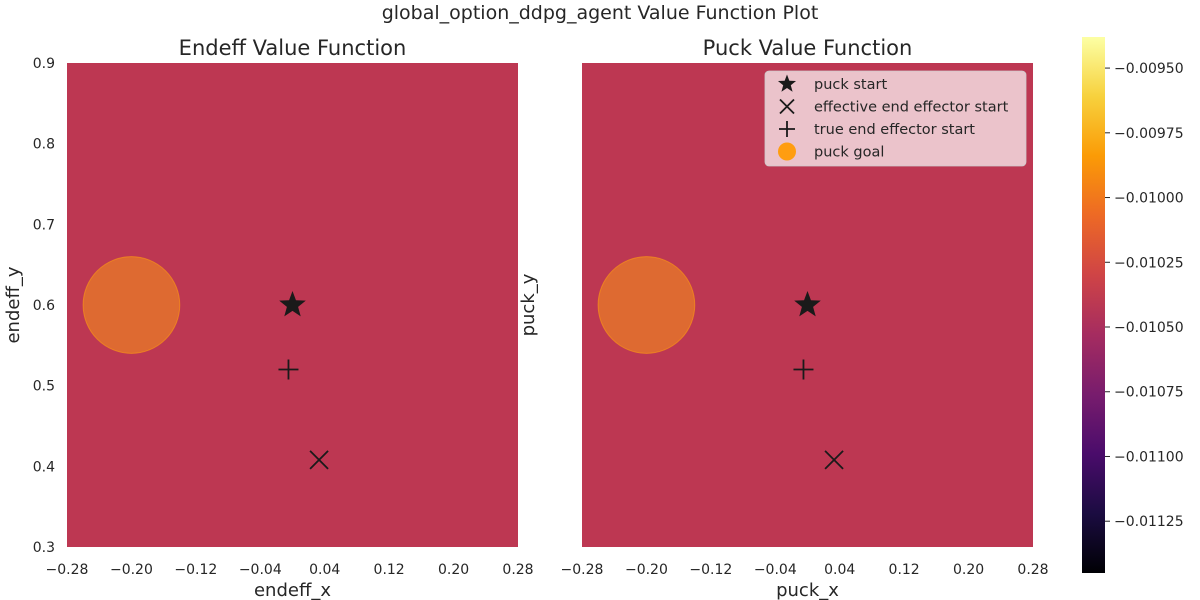  I want to click on y-tick-label: 0.4, so click(44, 467).